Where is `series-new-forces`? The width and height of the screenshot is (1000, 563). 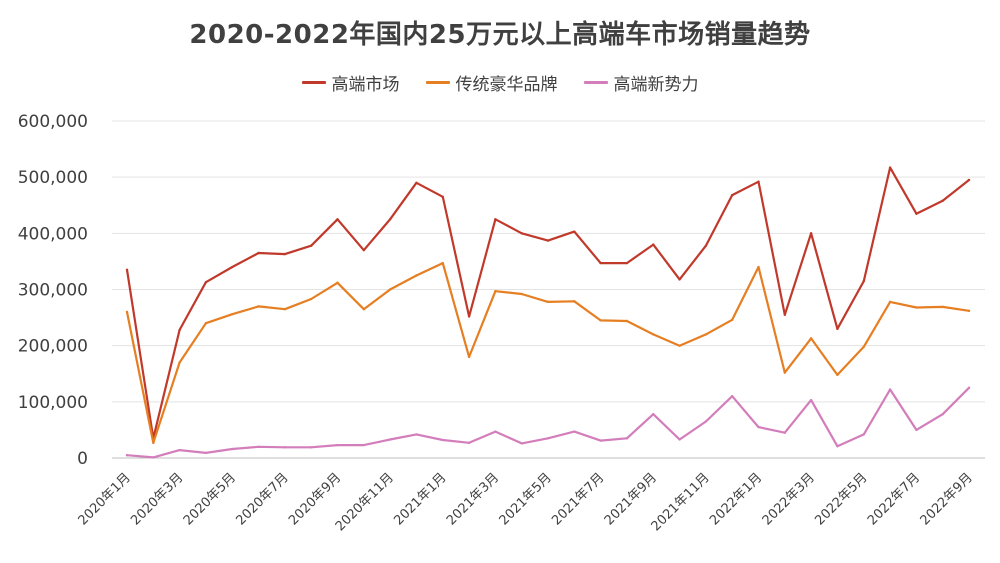 series-new-forces is located at coordinates (548, 422).